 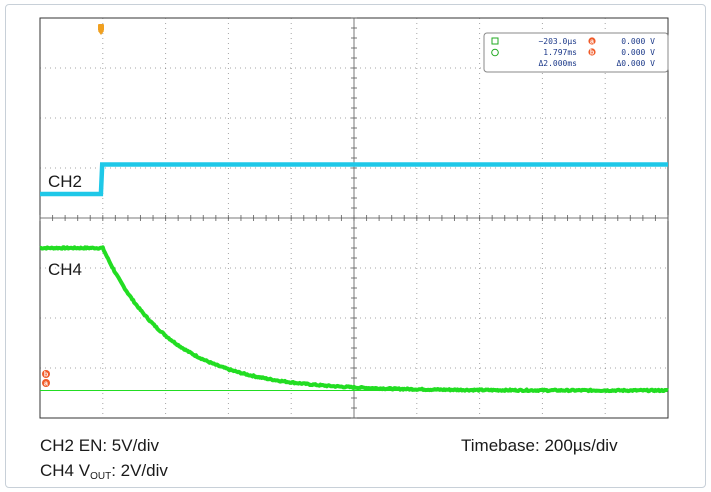 I want to click on series-ch2-trace, so click(x=354, y=179).